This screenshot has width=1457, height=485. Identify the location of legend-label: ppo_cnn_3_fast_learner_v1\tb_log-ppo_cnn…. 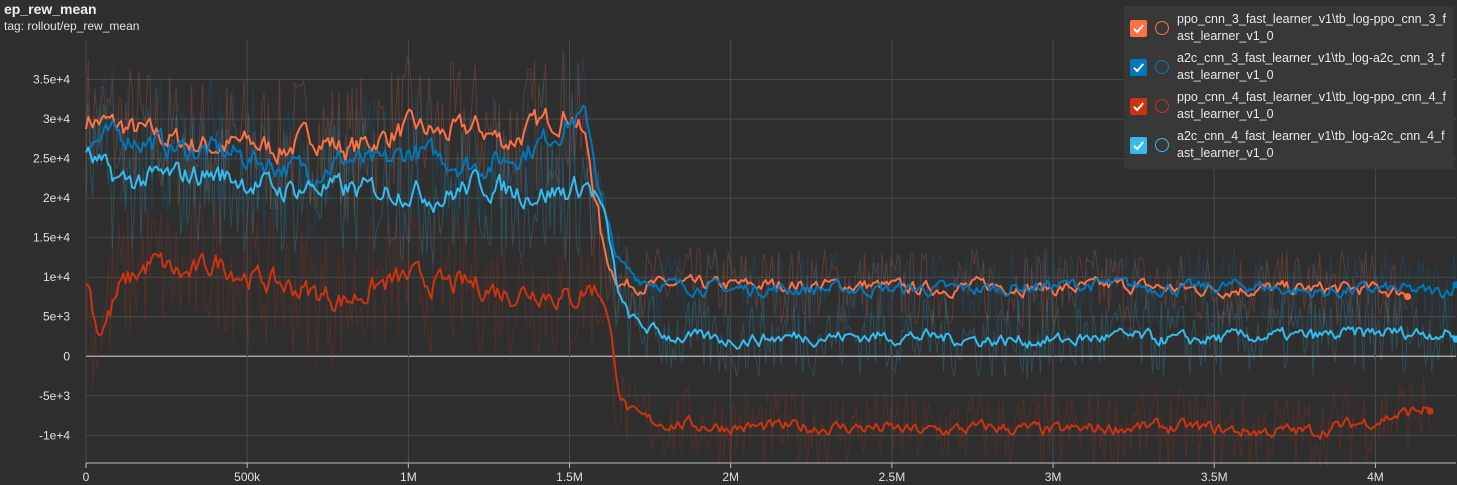
(1311, 27).